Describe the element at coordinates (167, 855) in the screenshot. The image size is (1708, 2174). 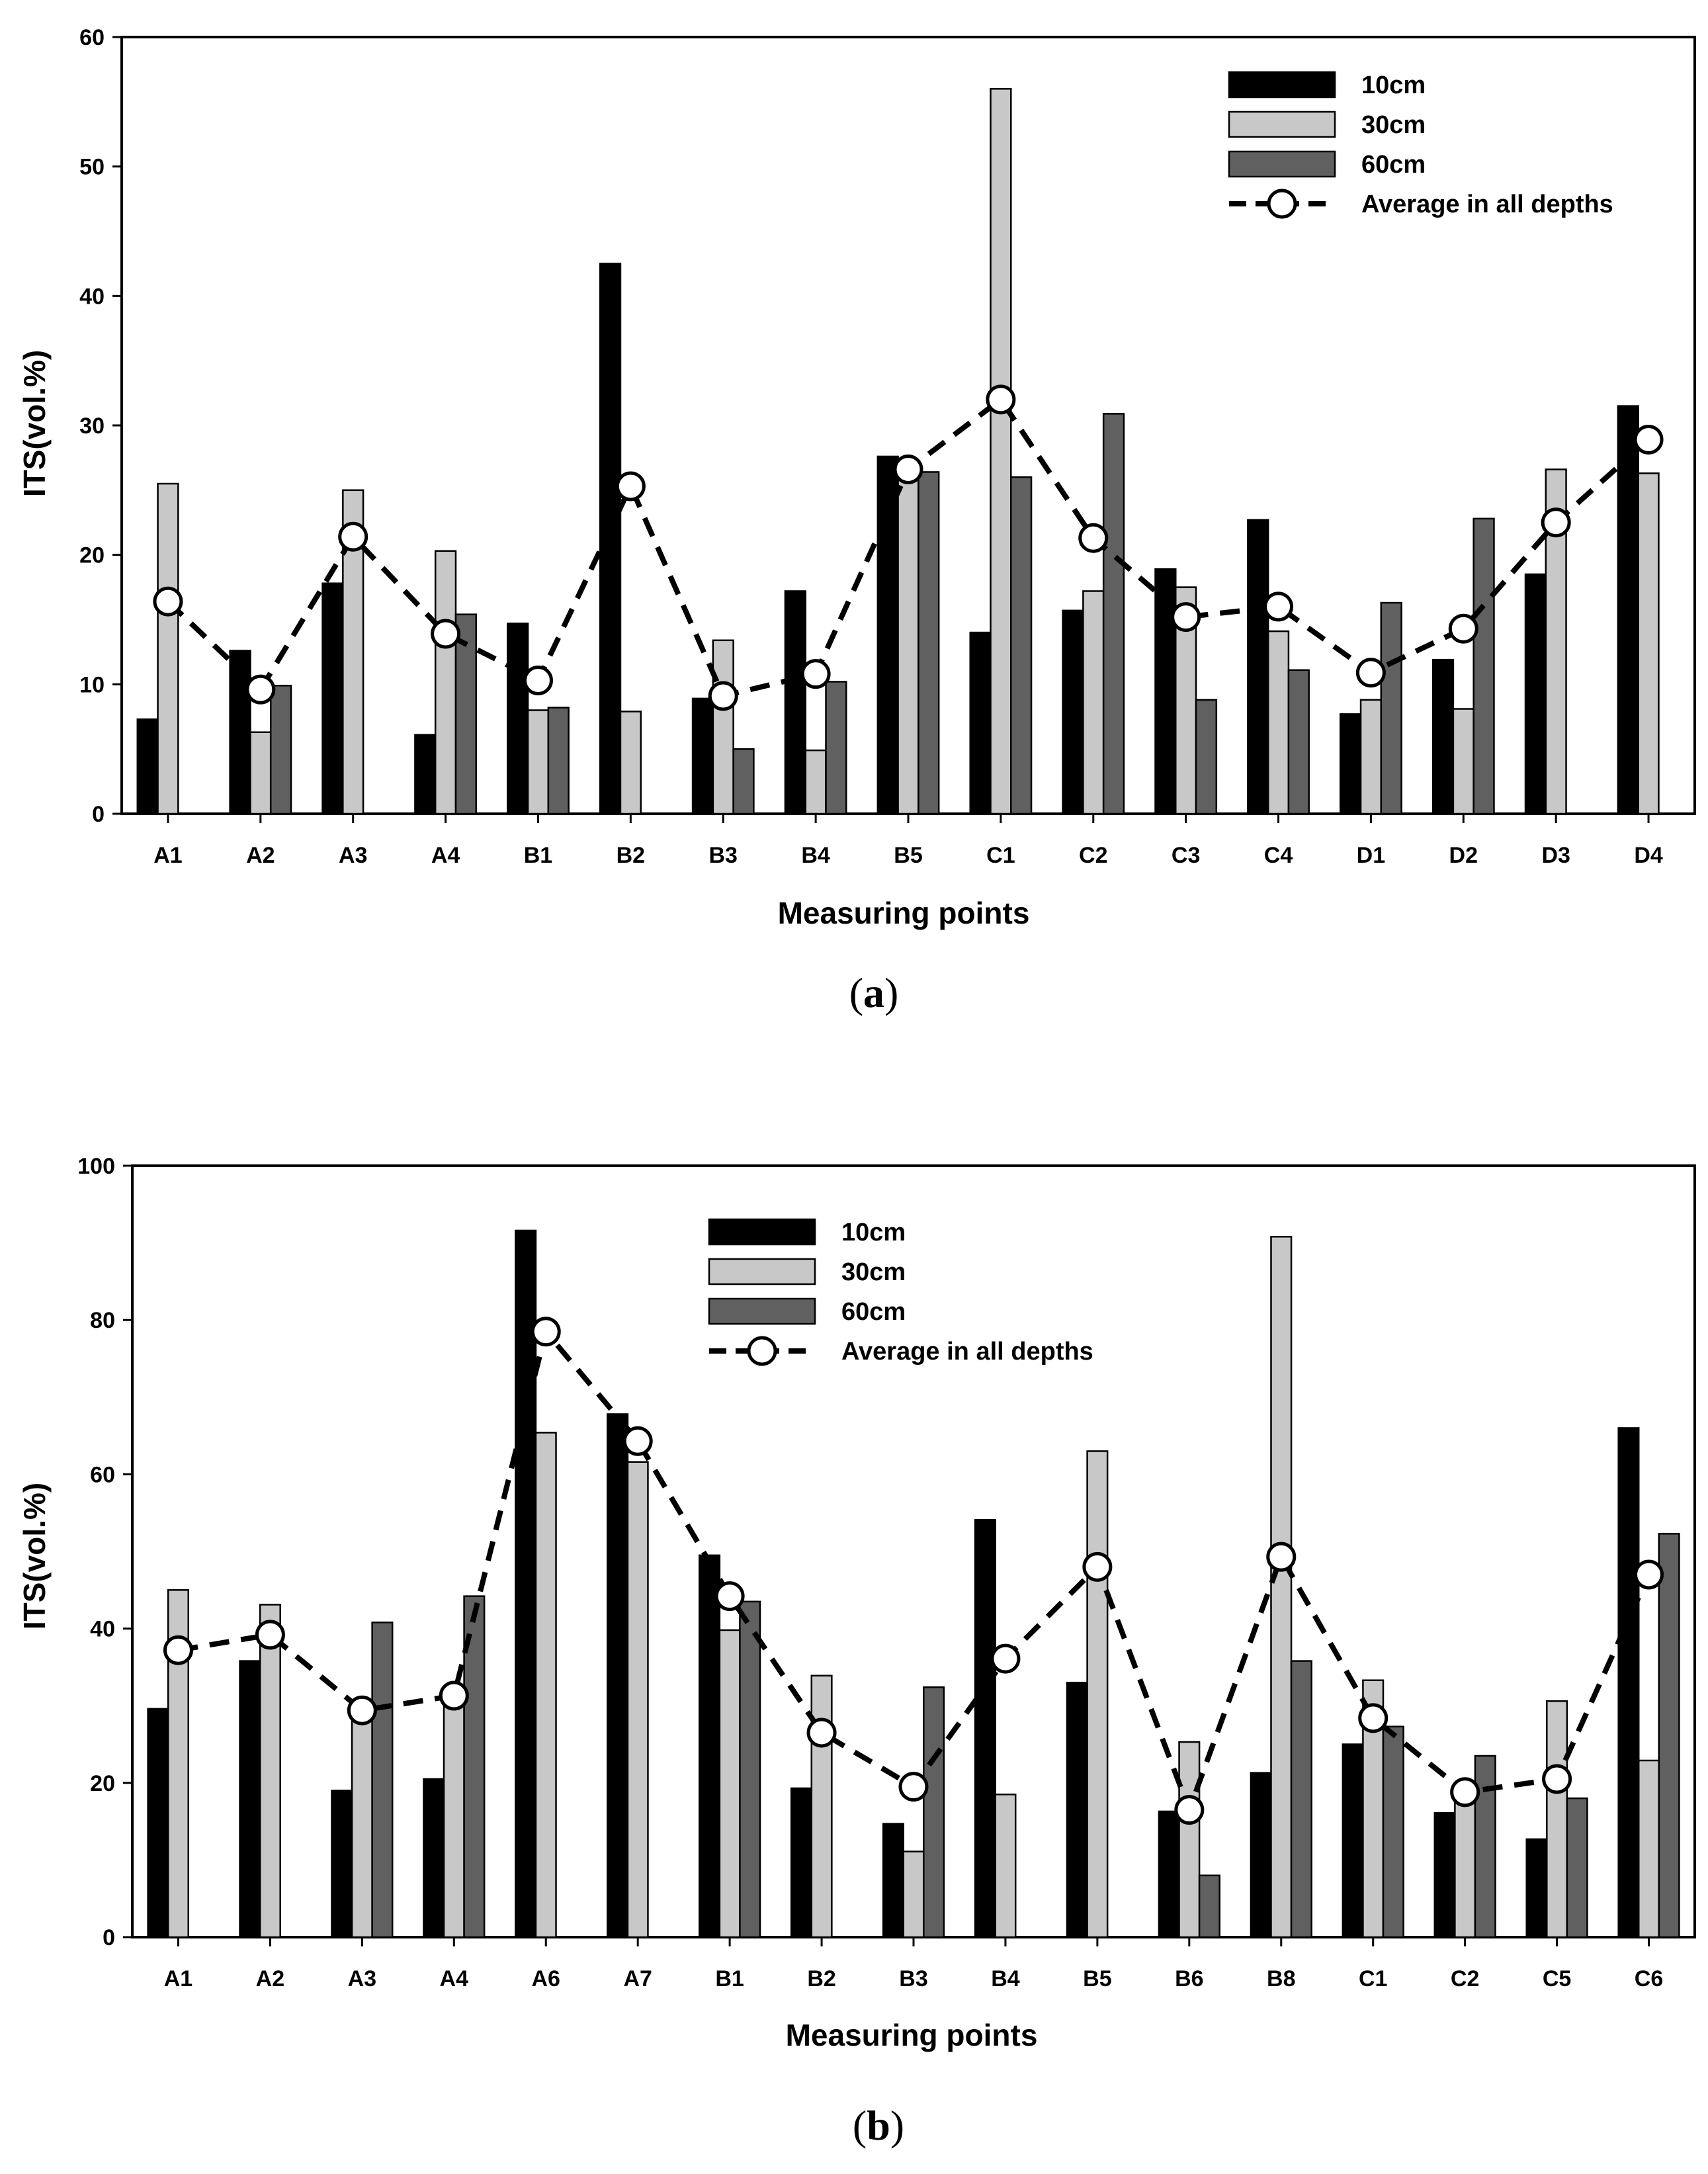
I see `x-tick-label: A1` at that location.